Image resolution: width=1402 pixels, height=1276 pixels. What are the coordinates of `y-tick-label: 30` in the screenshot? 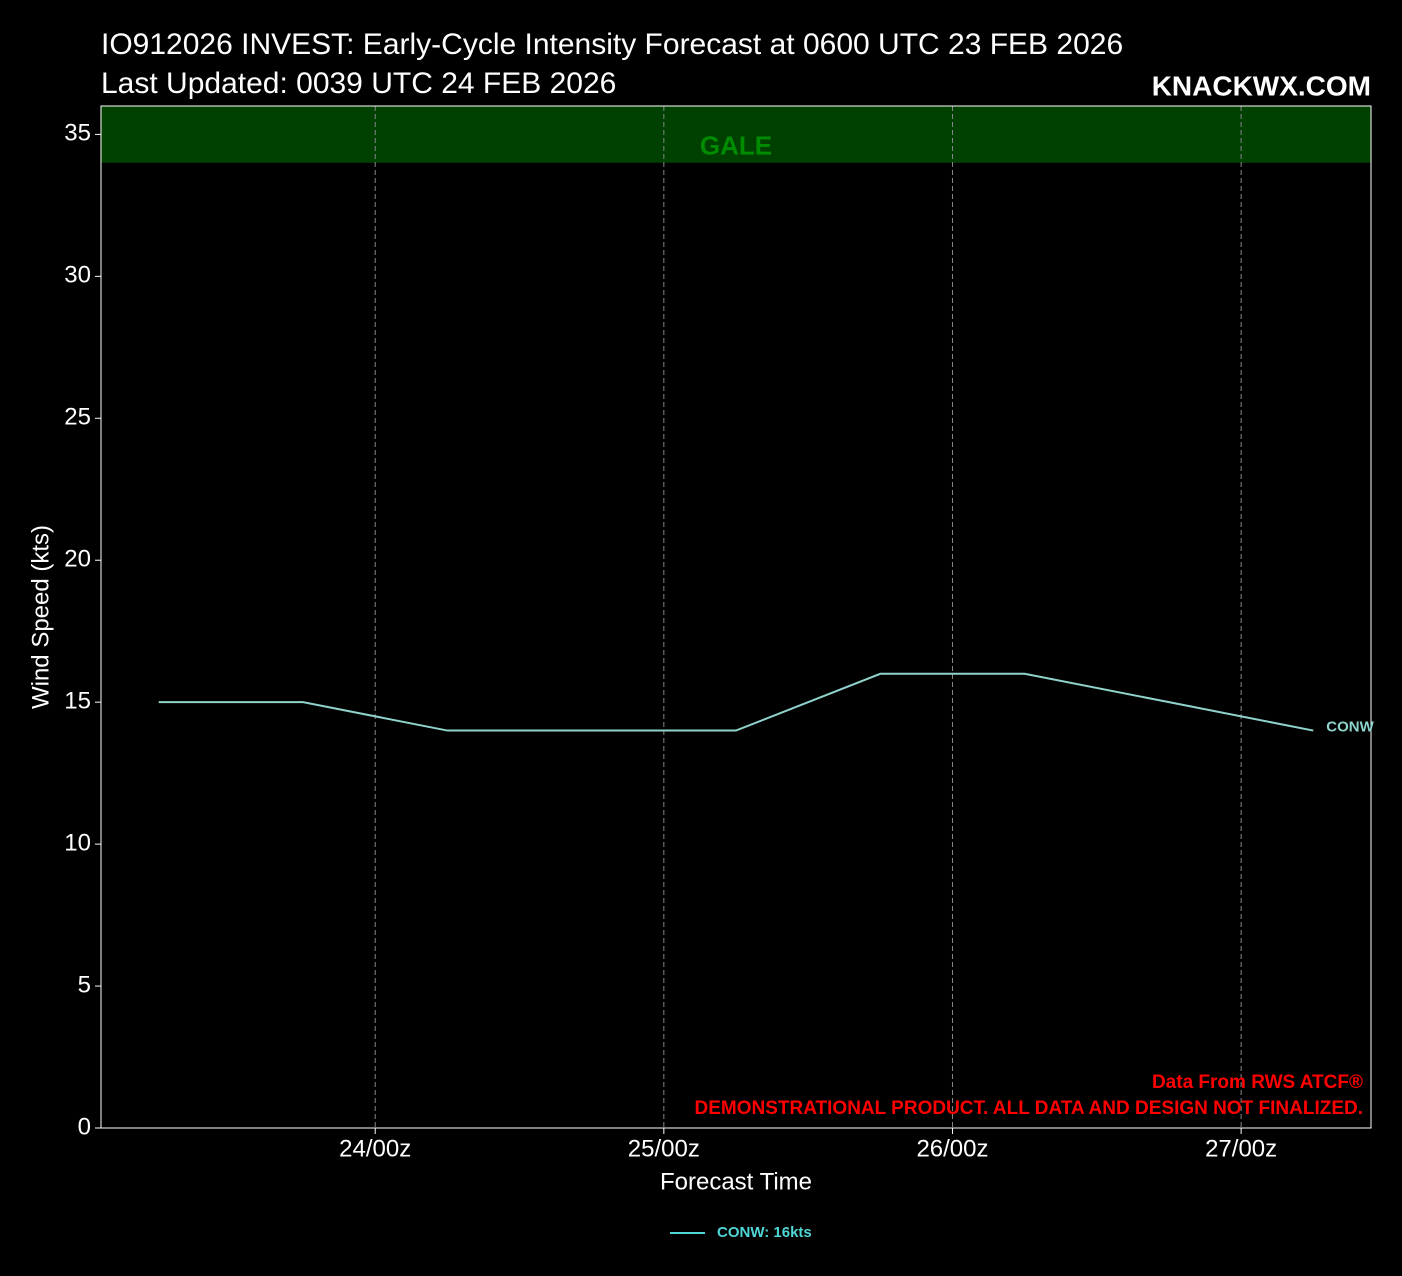 It's located at (77, 275).